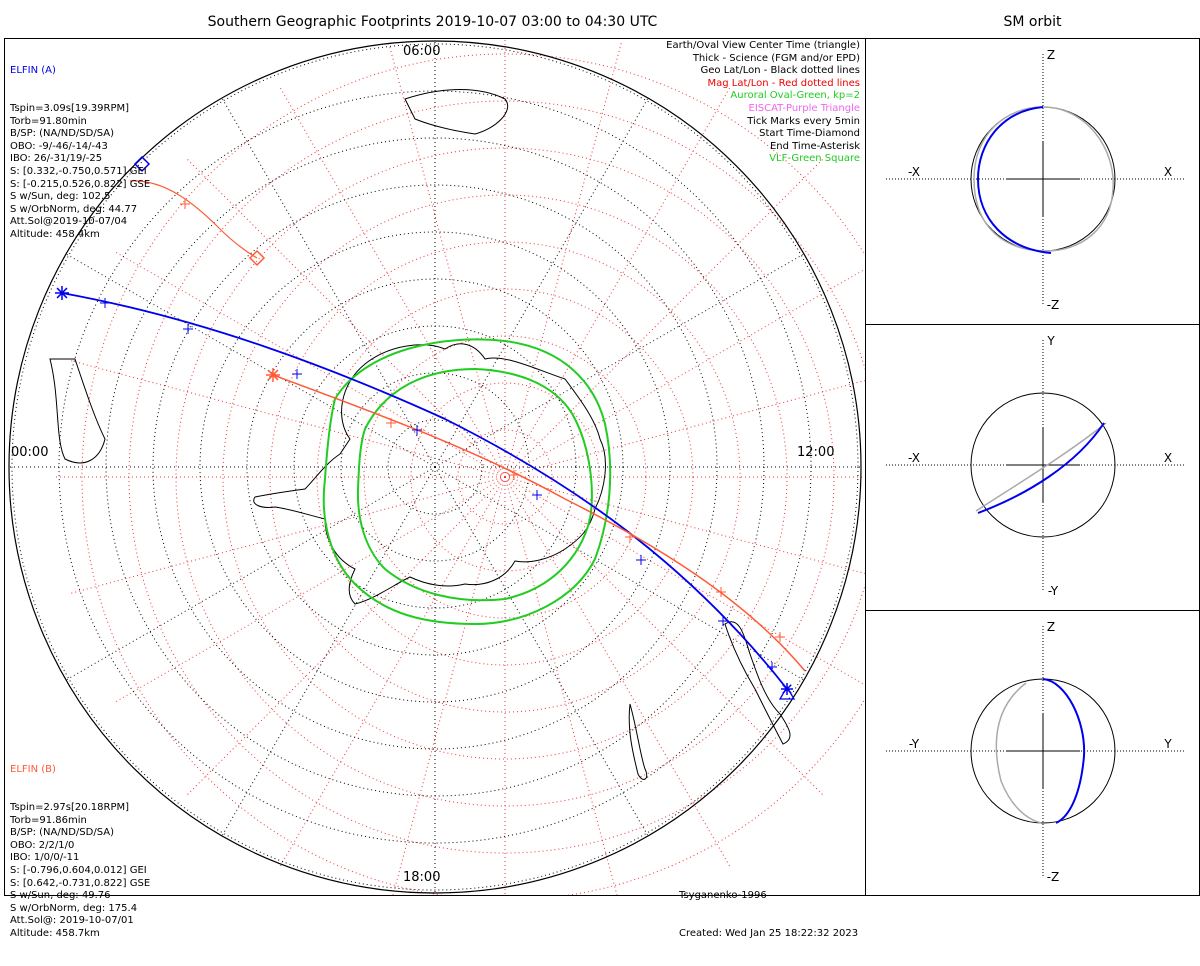 The image size is (1200, 966). I want to click on mag-lat-circle, so click(505, 477).